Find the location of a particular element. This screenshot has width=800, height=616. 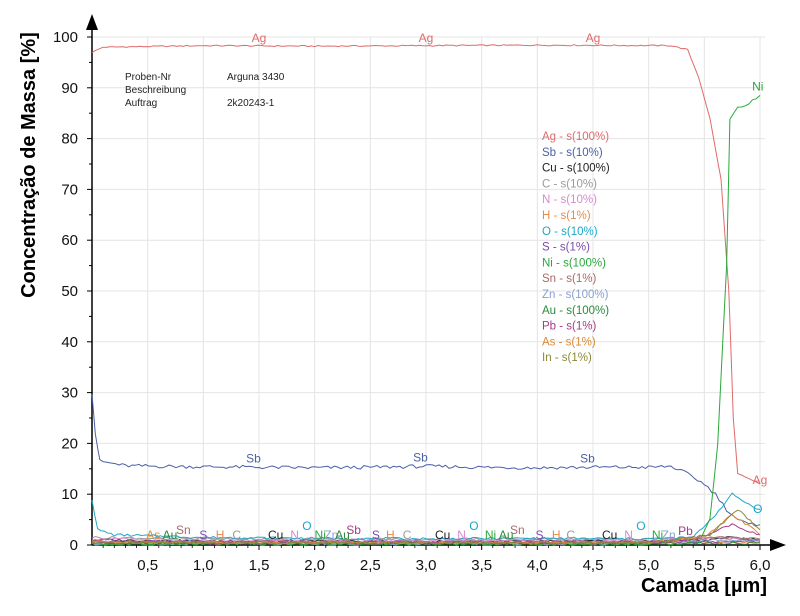

y-tick-labels: 0 10 20 30 40 50 60 70 80 90 100 is located at coordinates (72, 291).